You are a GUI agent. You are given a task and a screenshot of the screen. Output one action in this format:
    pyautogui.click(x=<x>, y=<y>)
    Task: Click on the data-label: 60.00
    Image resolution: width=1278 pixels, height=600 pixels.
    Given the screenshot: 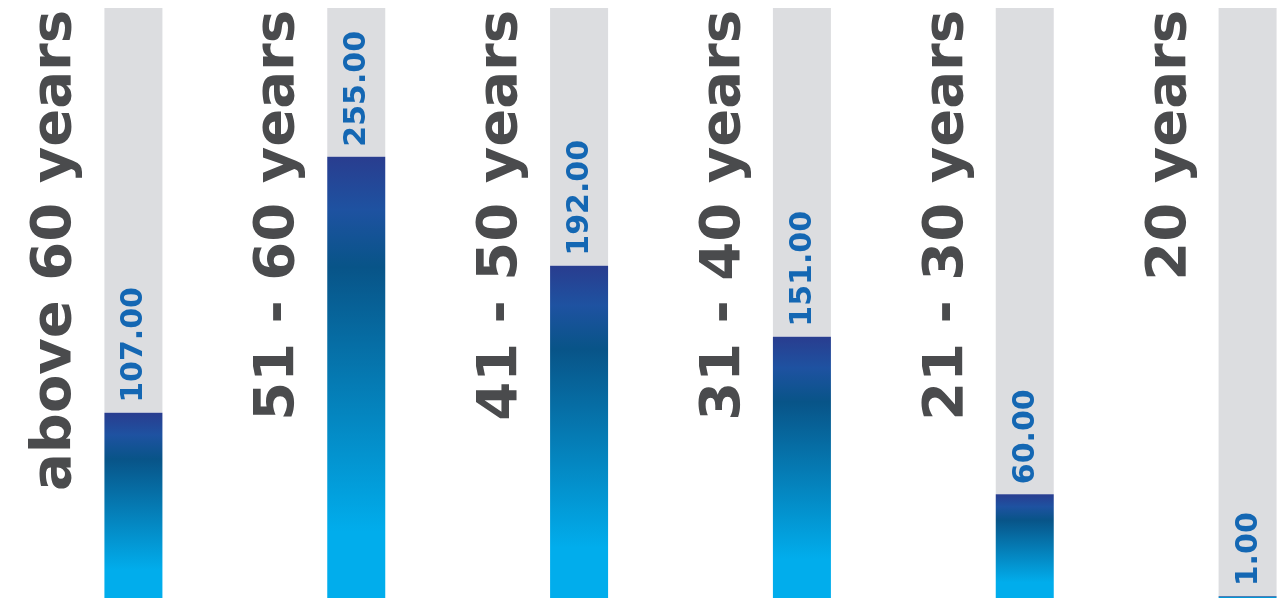 What is the action you would take?
    pyautogui.click(x=1023, y=437)
    